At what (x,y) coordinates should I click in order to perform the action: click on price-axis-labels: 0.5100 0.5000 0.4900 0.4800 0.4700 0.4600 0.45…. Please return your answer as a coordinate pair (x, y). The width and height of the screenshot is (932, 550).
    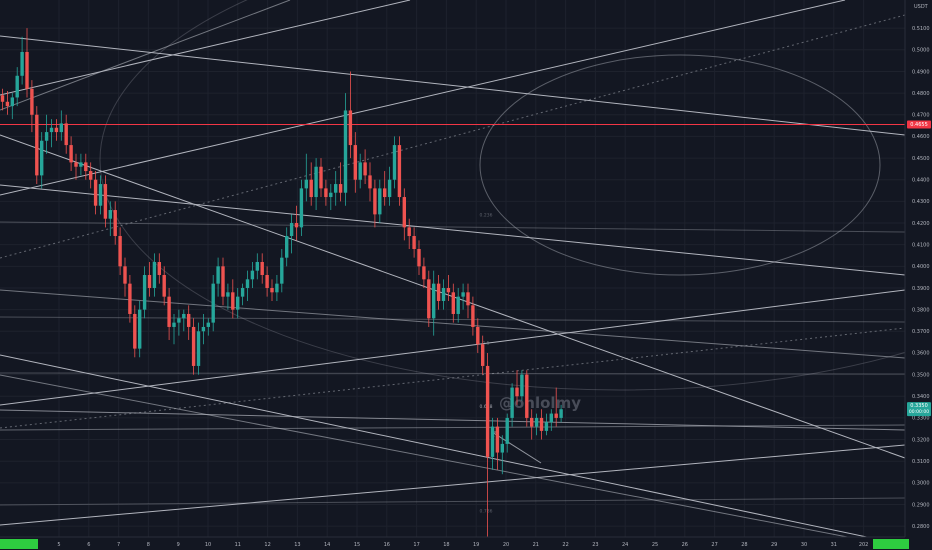
    Looking at the image, I should click on (921, 278).